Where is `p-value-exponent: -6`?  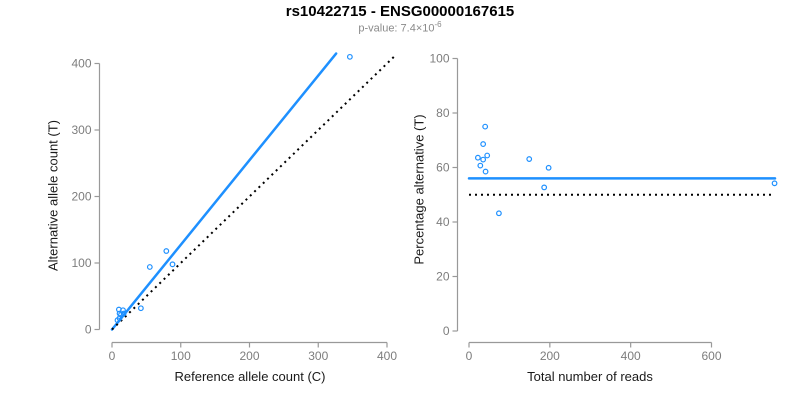
p-value-exponent: -6 is located at coordinates (438, 24).